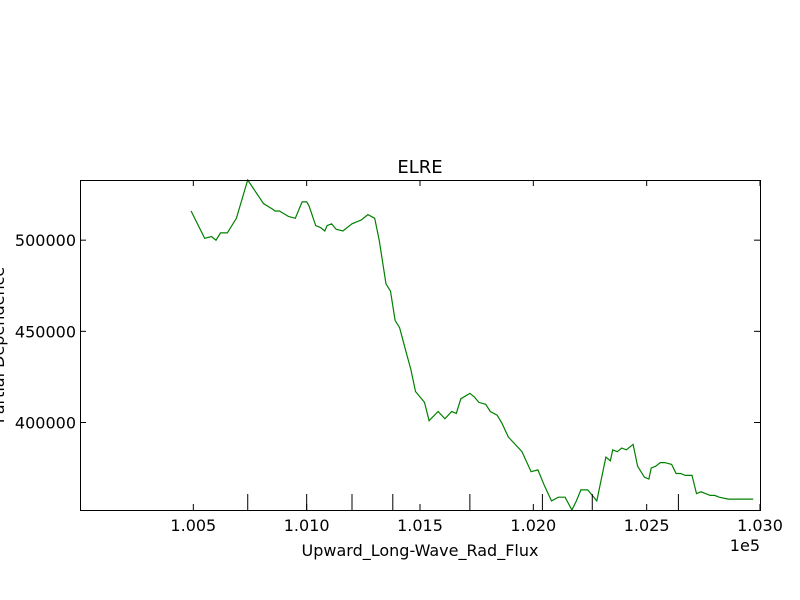 This screenshot has height=600, width=800. I want to click on chart-title: ELRE, so click(419, 167).